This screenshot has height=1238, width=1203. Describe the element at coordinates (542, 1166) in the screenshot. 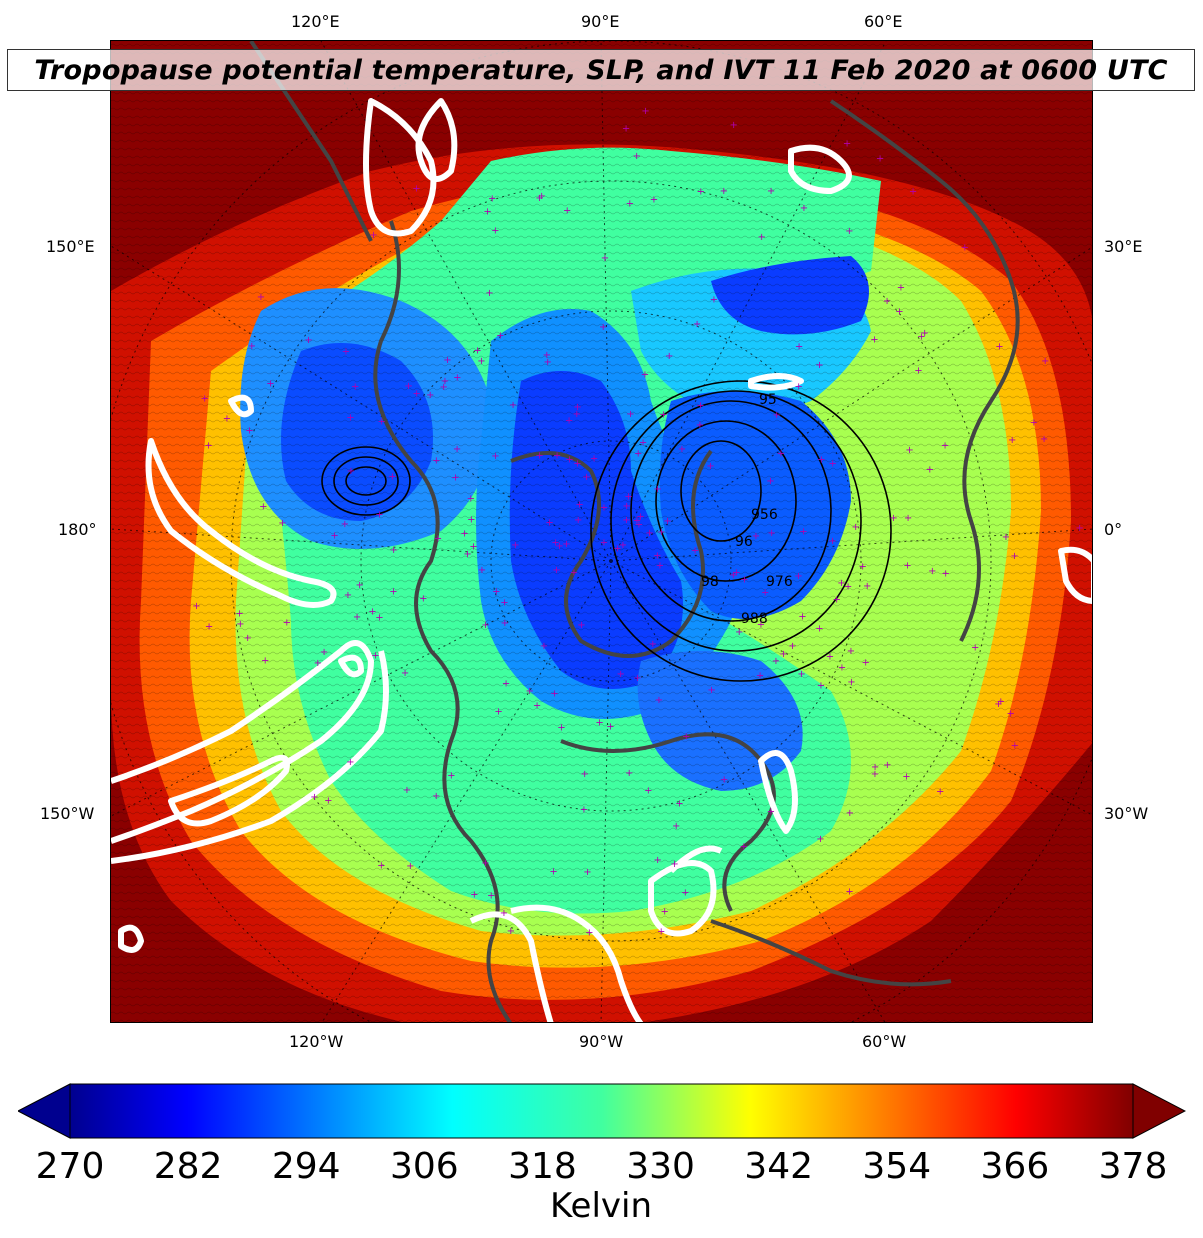

I see `colorbar-tick-318: 318` at that location.